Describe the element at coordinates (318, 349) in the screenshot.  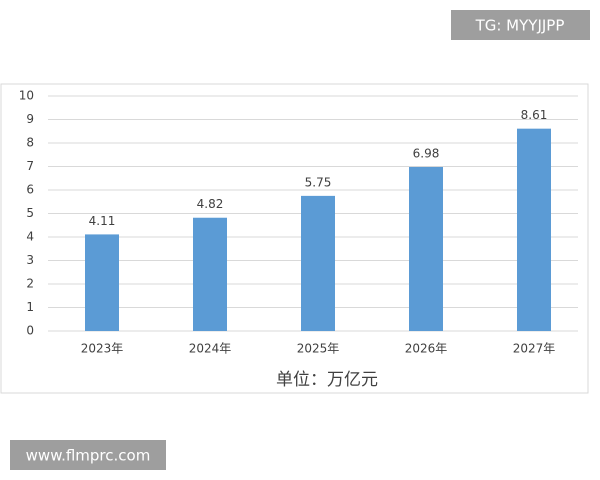
I see `x-tick-label: 2025年` at that location.